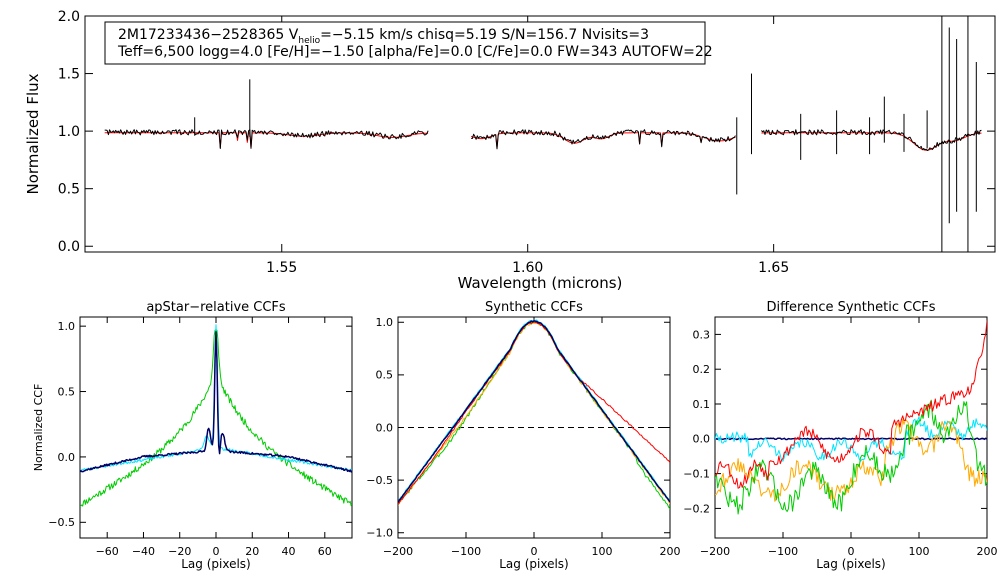 The image size is (1008, 576). I want to click on apstar-ccf-broad-line, so click(216, 418).